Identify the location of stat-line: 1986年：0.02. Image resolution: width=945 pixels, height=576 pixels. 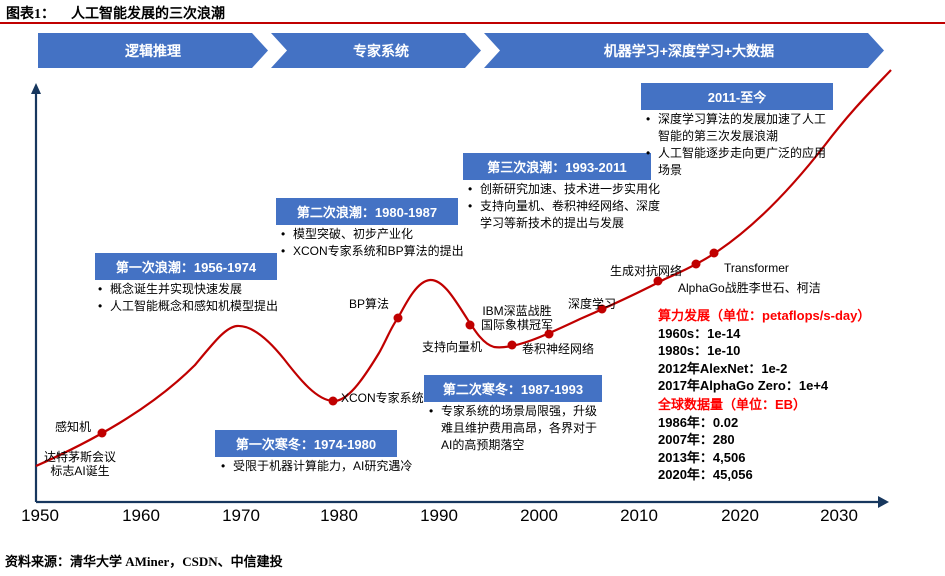
(698, 422).